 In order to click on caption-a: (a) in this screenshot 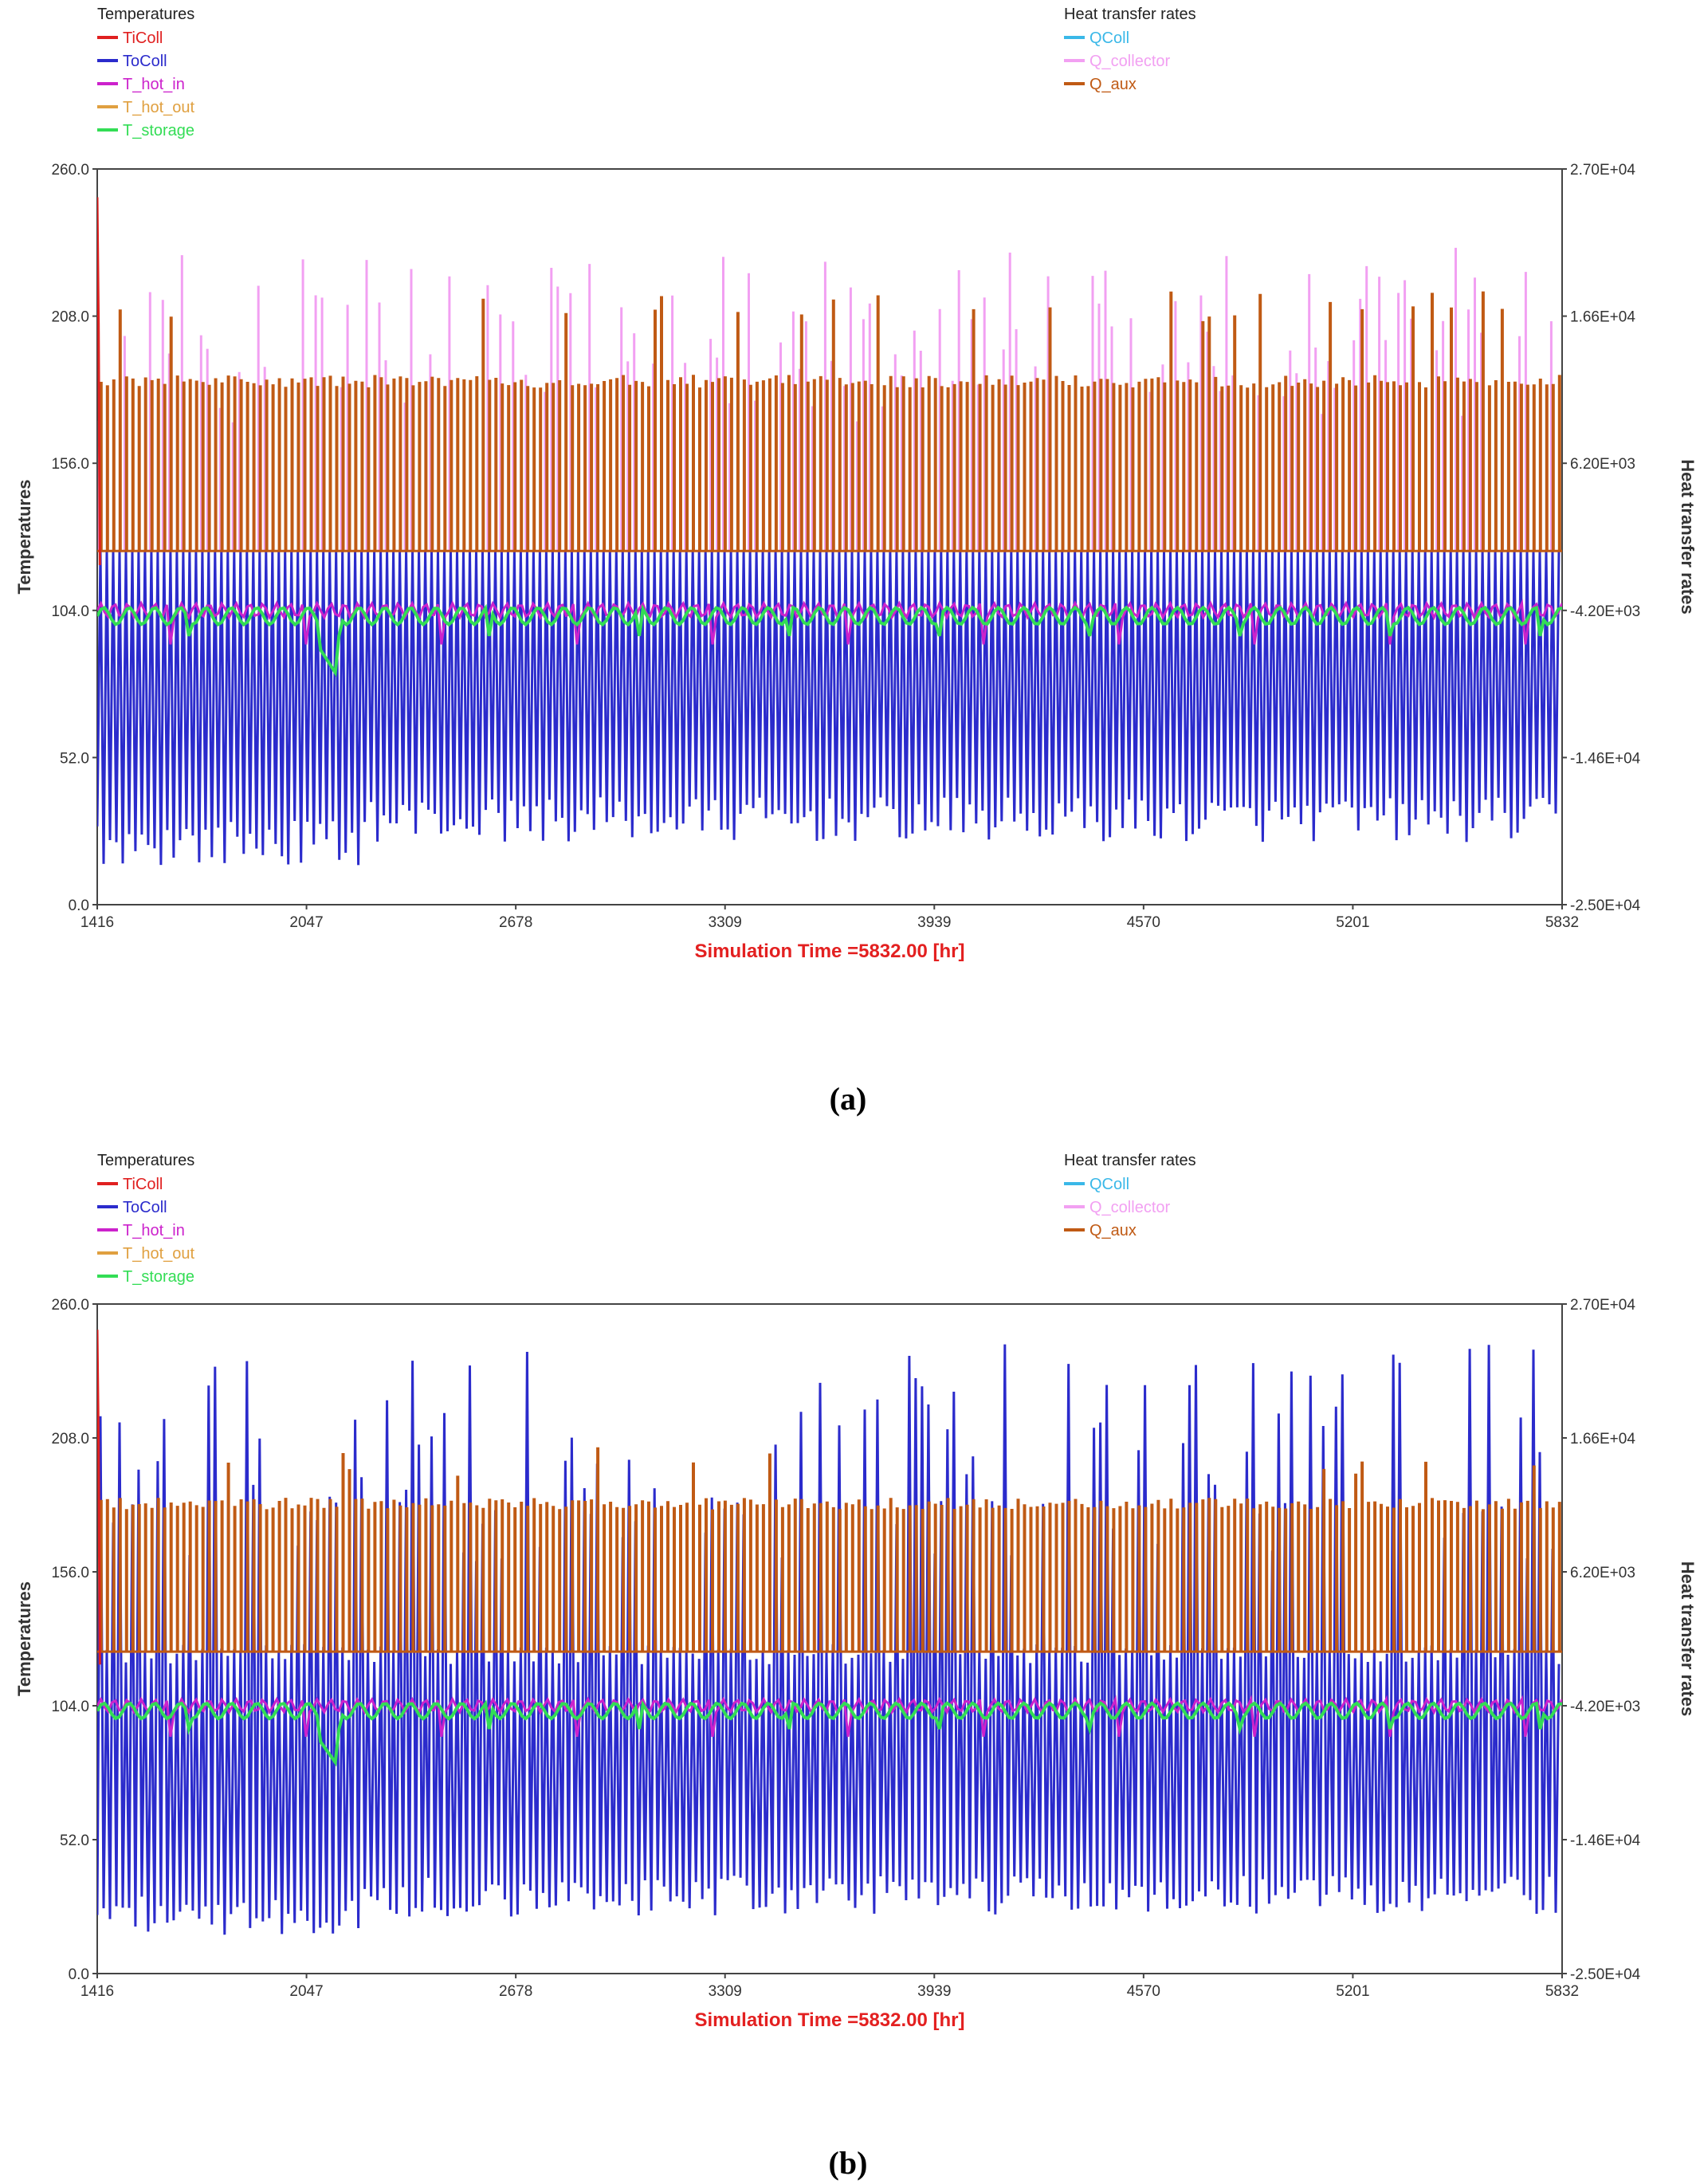, I will do `click(848, 1099)`.